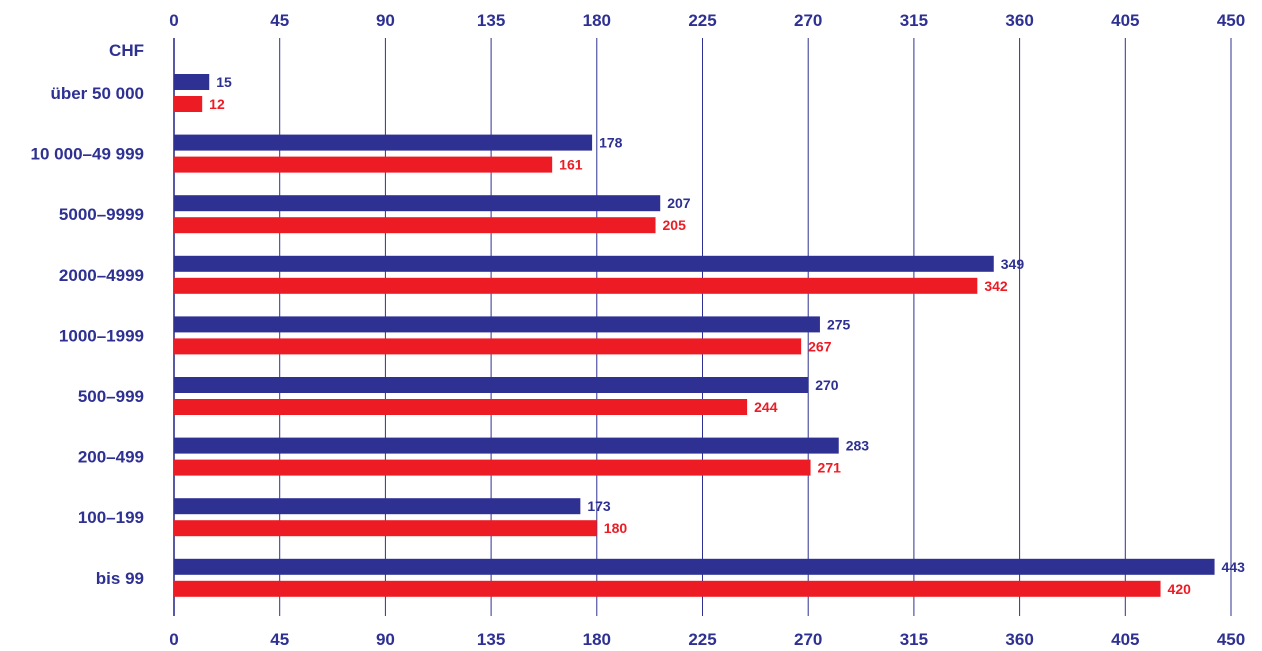 Image resolution: width=1262 pixels, height=651 pixels. I want to click on x-tick-top-90: 90, so click(385, 20).